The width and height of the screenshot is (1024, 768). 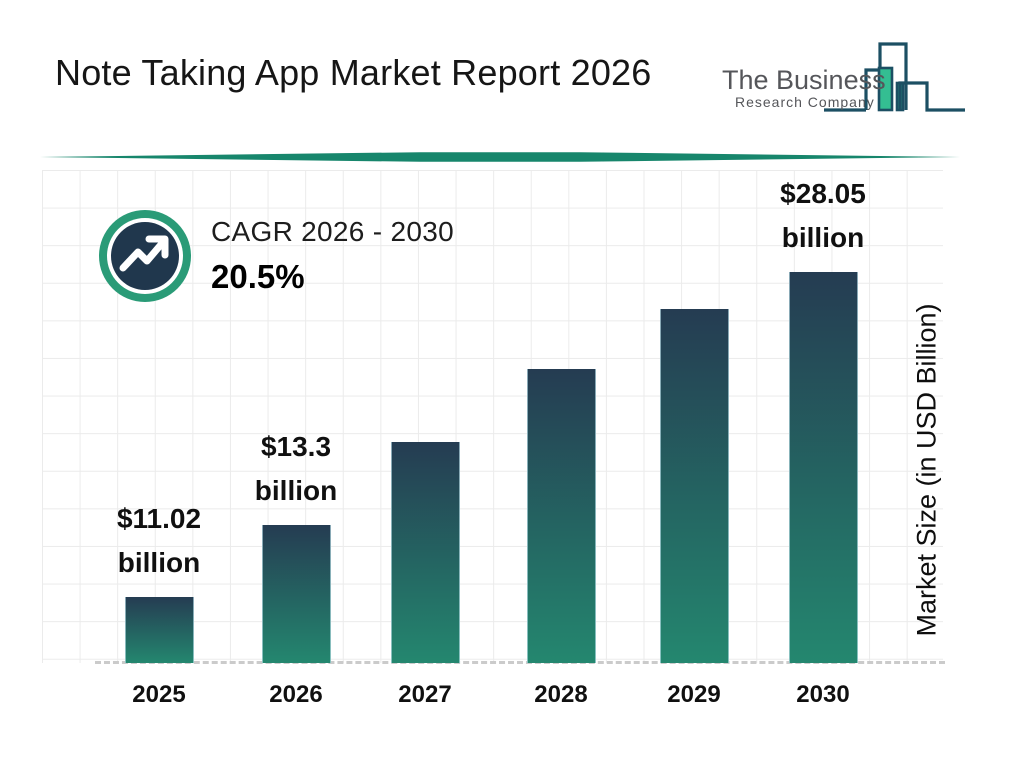 I want to click on page-title: Note Taking App Market Report 2026, so click(x=353, y=72).